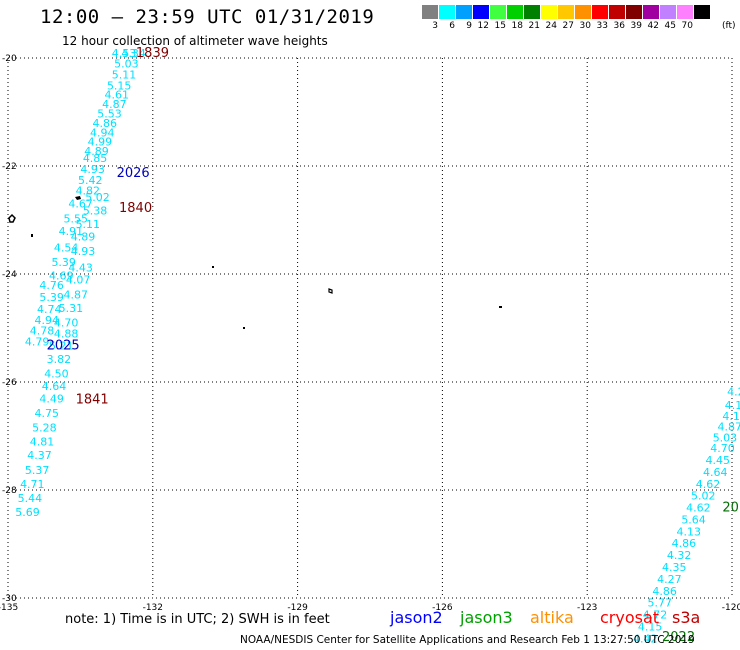 This screenshot has width=740, height=650. What do you see at coordinates (9, 491) in the screenshot?
I see `lat-tick-label: -28` at bounding box center [9, 491].